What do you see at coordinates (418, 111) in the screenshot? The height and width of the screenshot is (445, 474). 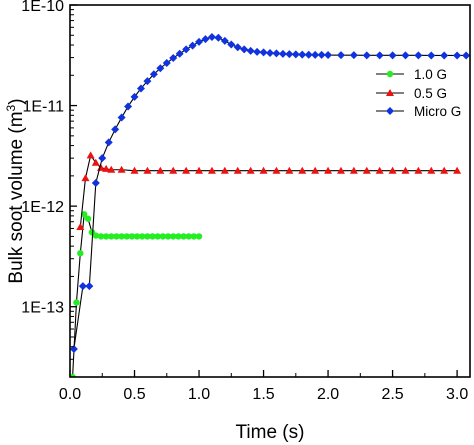 I see `legend-item-3: Micro G` at bounding box center [418, 111].